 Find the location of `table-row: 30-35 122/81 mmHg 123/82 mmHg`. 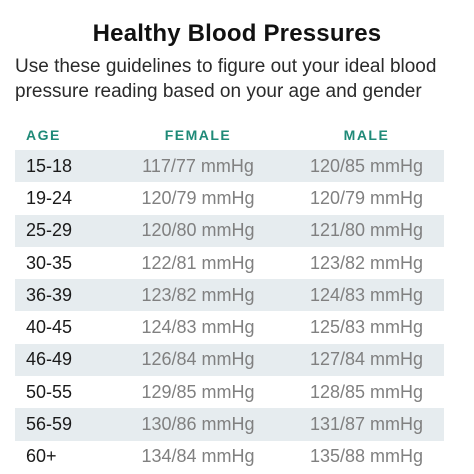

table-row: 30-35 122/81 mmHg 123/82 mmHg is located at coordinates (229, 263).